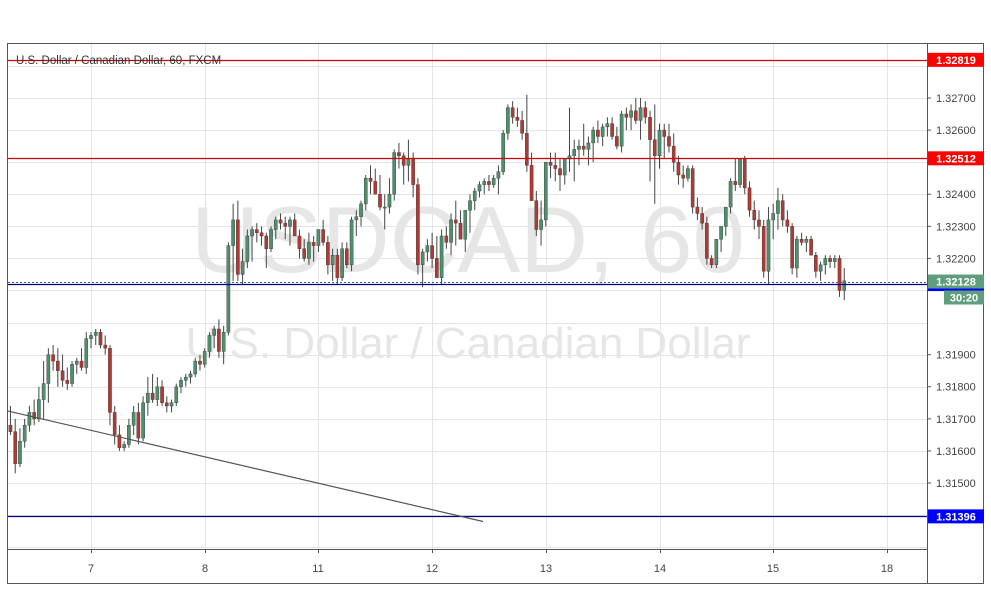 The image size is (991, 593). I want to click on chart-legend-title: U.S. Dollar / Canadian Dollar, 60, FXCM, so click(118, 61).